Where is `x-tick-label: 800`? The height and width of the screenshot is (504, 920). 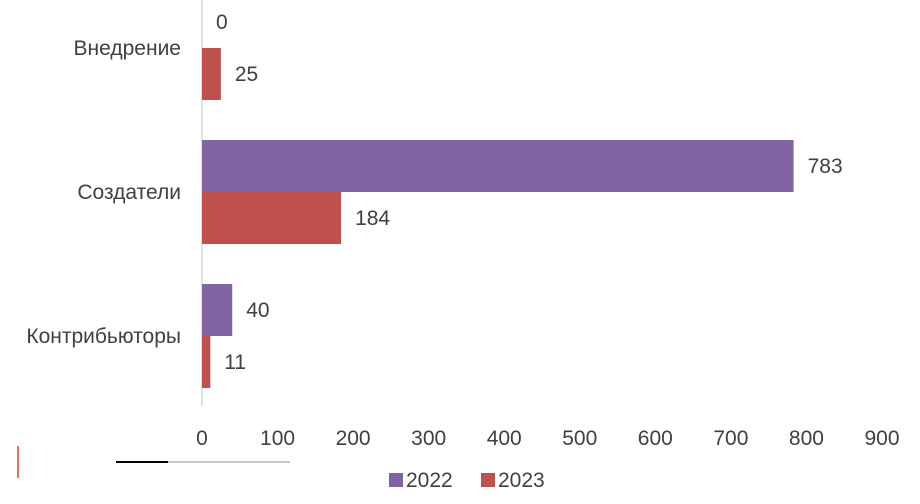 x-tick-label: 800 is located at coordinates (806, 438).